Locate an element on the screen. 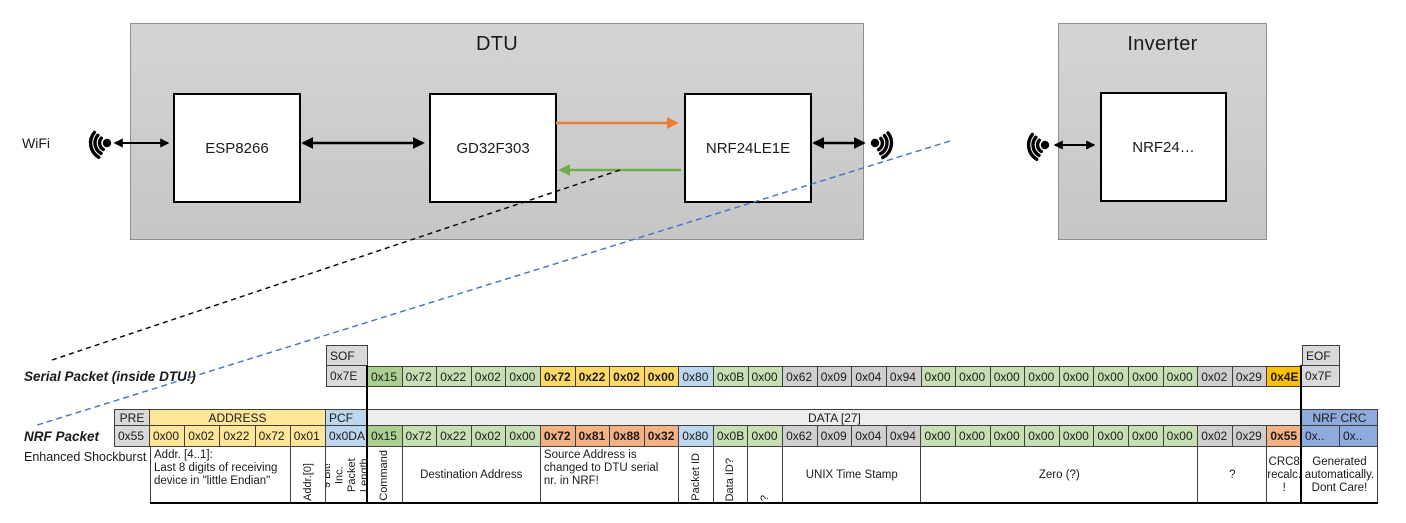 The width and height of the screenshot is (1406, 523). annotation-cell: UNIX Time Stamp is located at coordinates (852, 475).